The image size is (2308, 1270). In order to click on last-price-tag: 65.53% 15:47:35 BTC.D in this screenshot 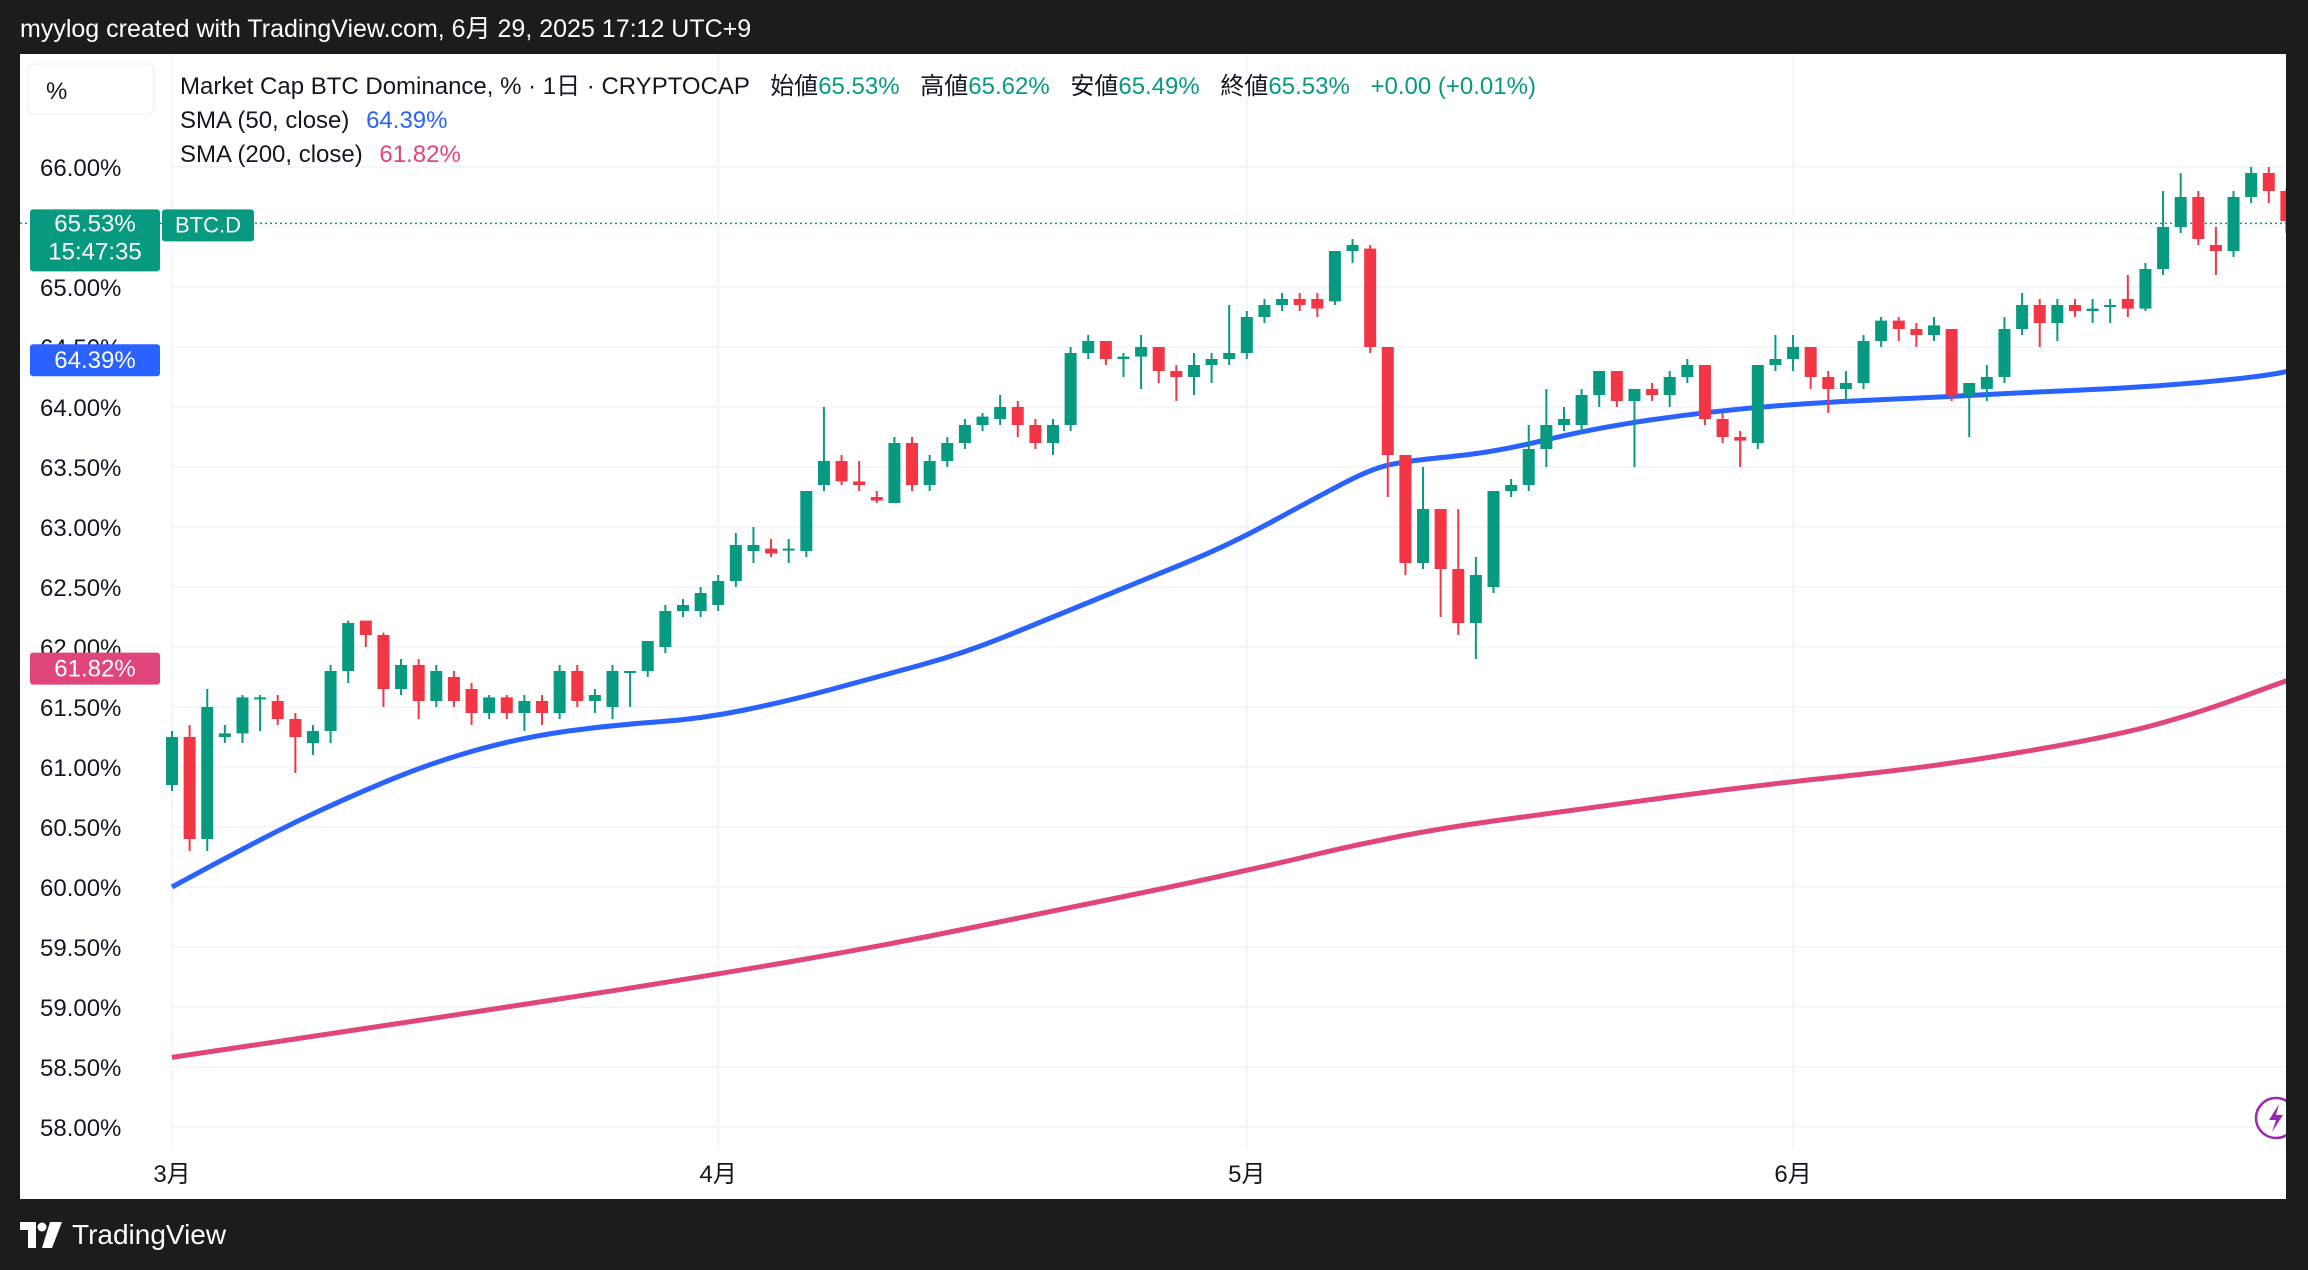, I will do `click(142, 240)`.